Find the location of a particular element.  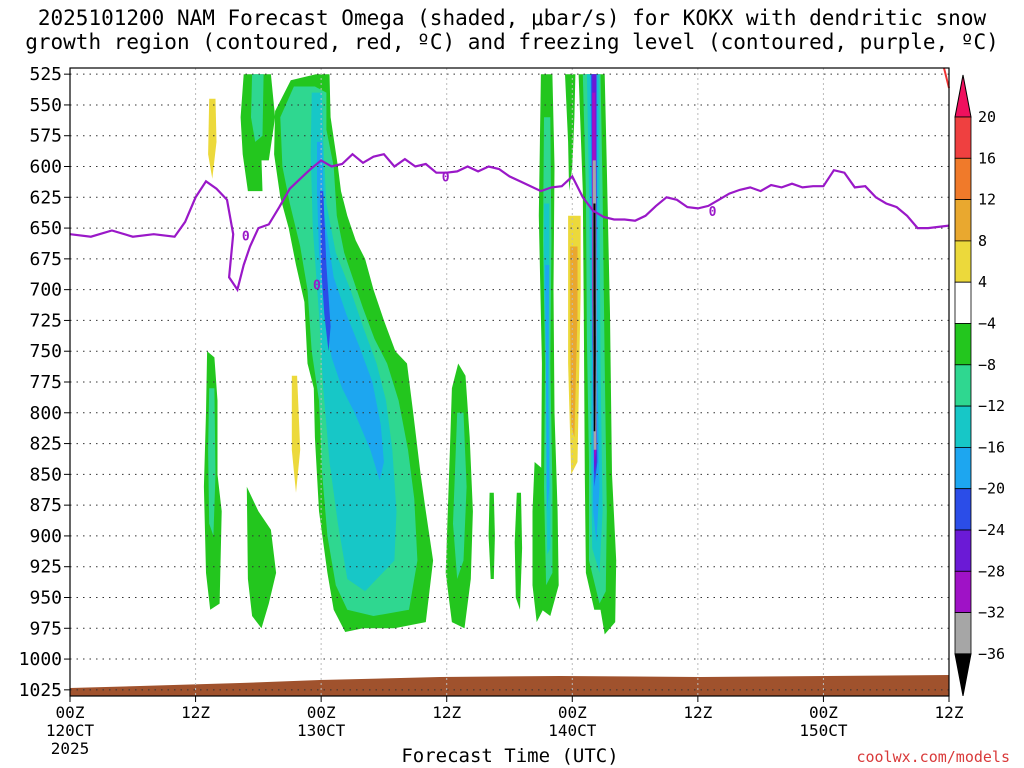

x-tick-label-48: 00Z is located at coordinates (572, 712).